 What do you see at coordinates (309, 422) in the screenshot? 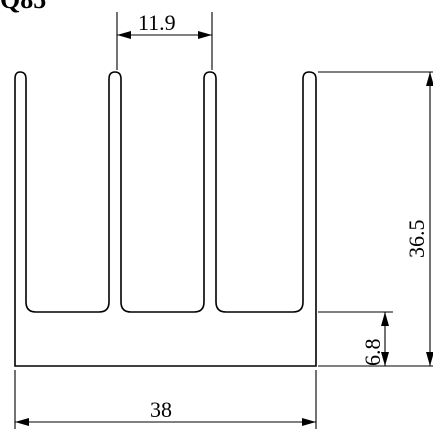
I see `width-arrow-right` at bounding box center [309, 422].